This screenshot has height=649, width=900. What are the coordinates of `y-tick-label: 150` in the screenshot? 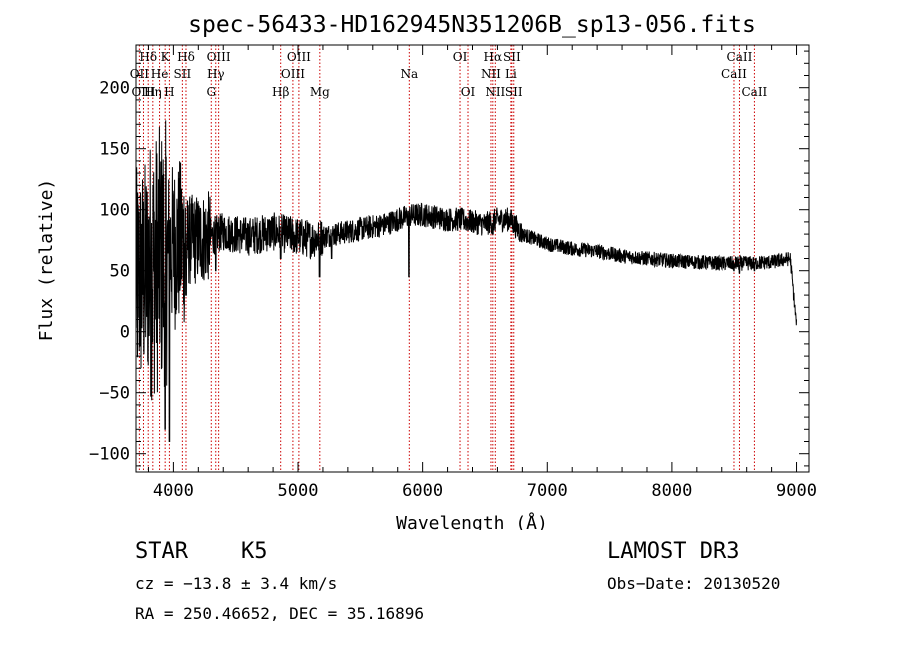 It's located at (114, 150).